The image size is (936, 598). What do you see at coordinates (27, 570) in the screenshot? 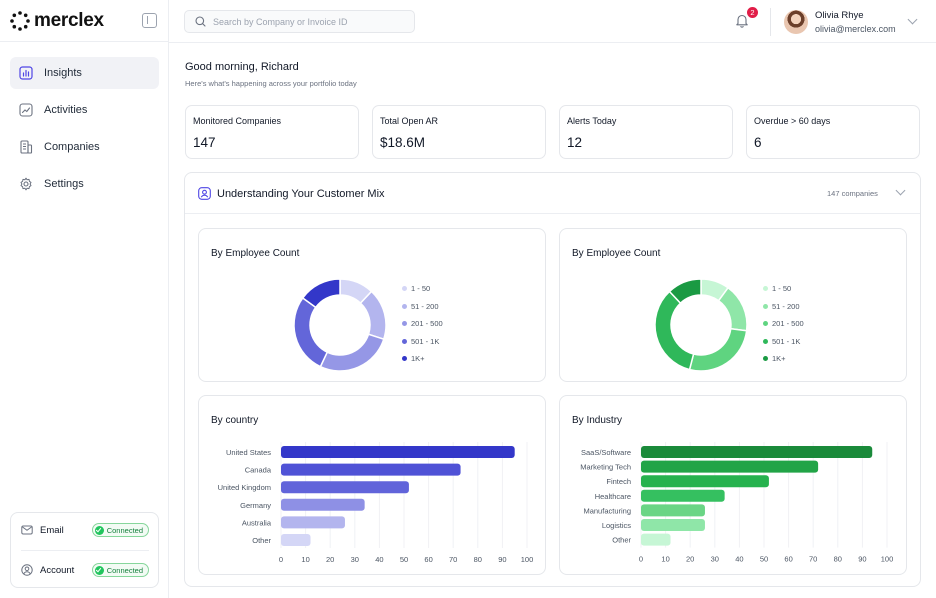
I see `user-circle-icon` at bounding box center [27, 570].